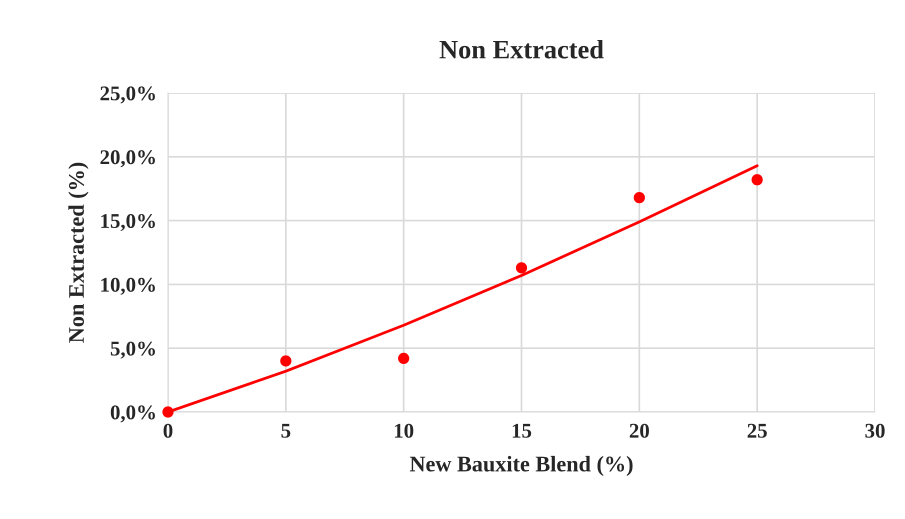 This screenshot has height=519, width=905. Describe the element at coordinates (522, 431) in the screenshot. I see `x-tick-label: 15` at that location.